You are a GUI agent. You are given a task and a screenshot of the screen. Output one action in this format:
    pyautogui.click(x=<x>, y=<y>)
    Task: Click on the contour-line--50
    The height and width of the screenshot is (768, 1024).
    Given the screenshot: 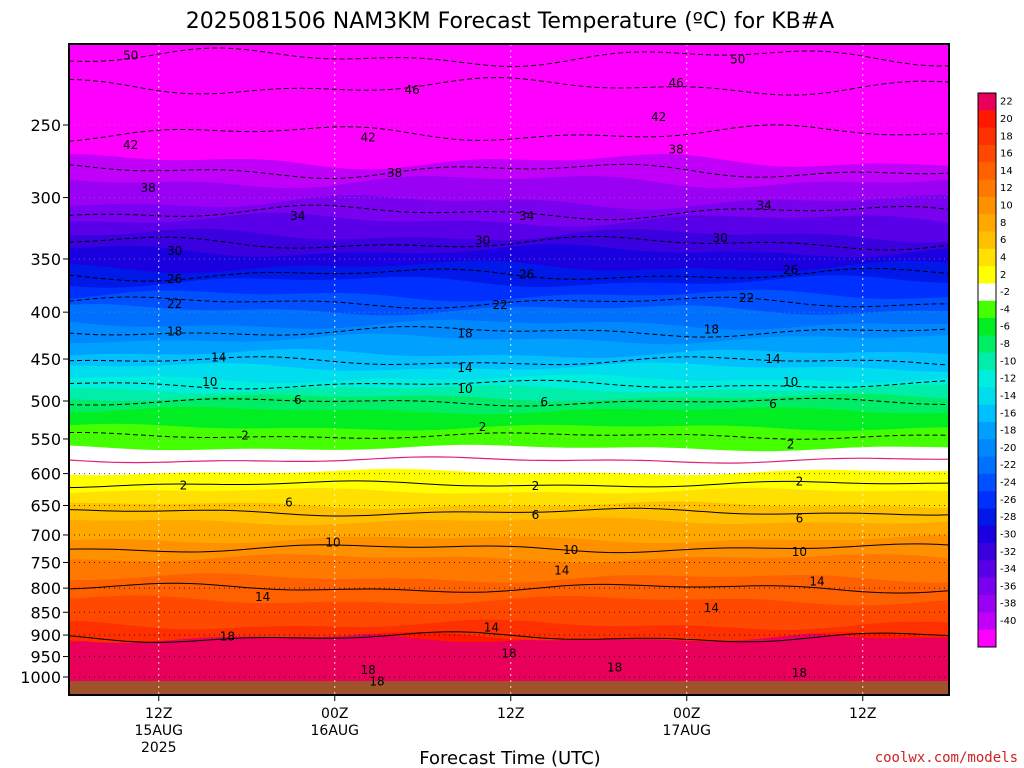 What is the action you would take?
    pyautogui.click(x=509, y=57)
    